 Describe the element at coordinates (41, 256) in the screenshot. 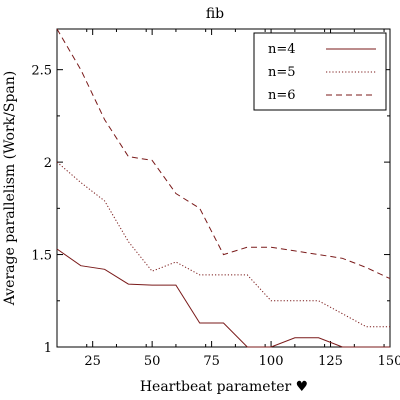

I see `y-tick-label: 1.5` at that location.